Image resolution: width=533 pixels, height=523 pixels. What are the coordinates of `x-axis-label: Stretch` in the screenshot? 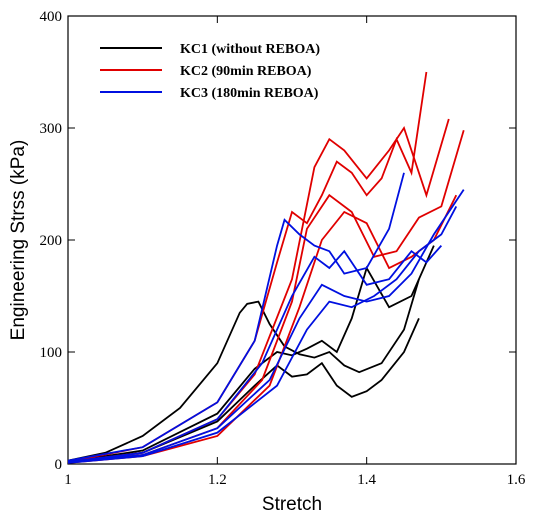 It's located at (292, 504).